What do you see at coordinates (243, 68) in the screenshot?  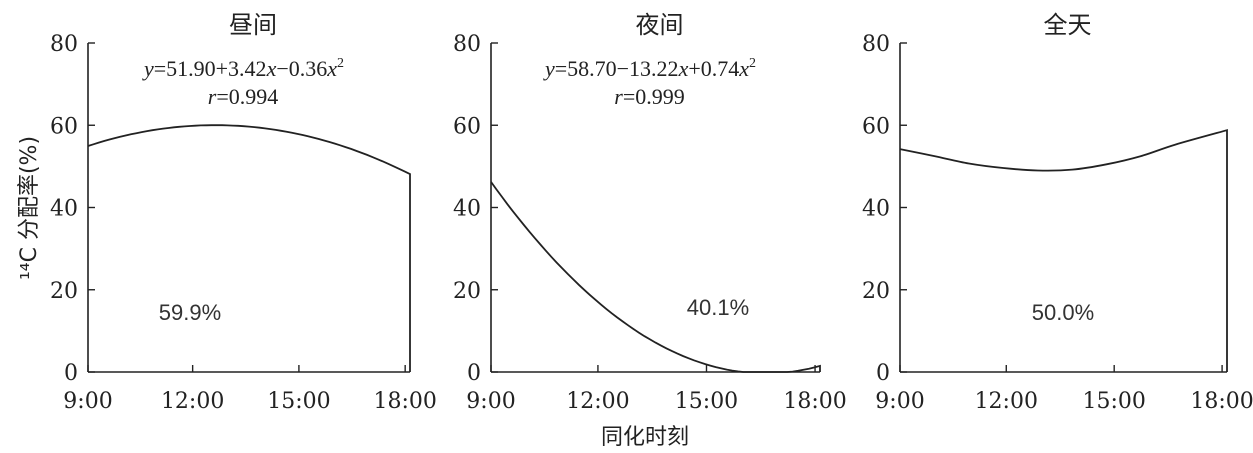 I see `regression-equation: y=51.90+3.42x−0.36x2` at bounding box center [243, 68].